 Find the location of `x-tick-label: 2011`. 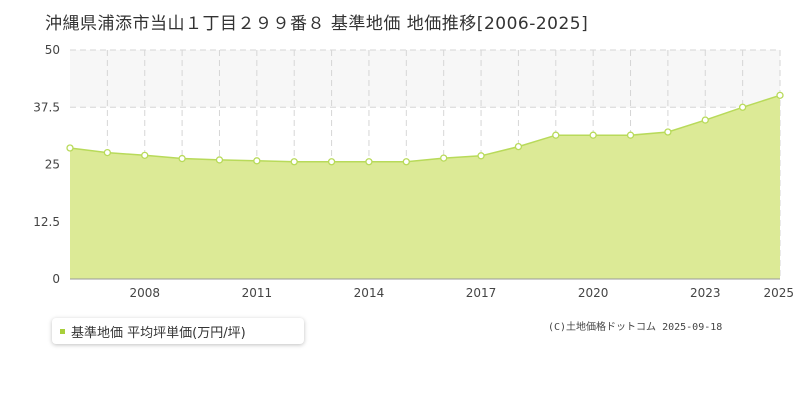

x-tick-label: 2011 is located at coordinates (257, 293).